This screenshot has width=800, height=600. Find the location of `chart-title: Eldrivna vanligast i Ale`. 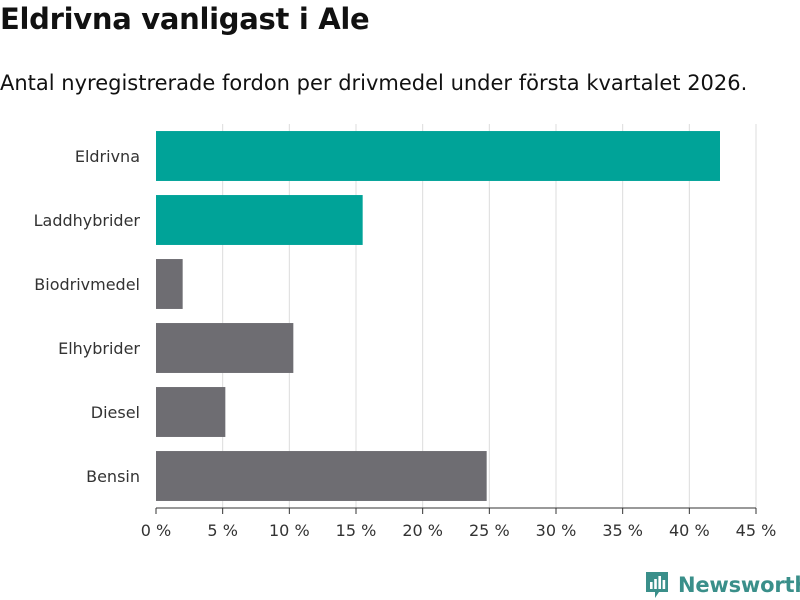

chart-title: Eldrivna vanligast i Ale is located at coordinates (185, 19).